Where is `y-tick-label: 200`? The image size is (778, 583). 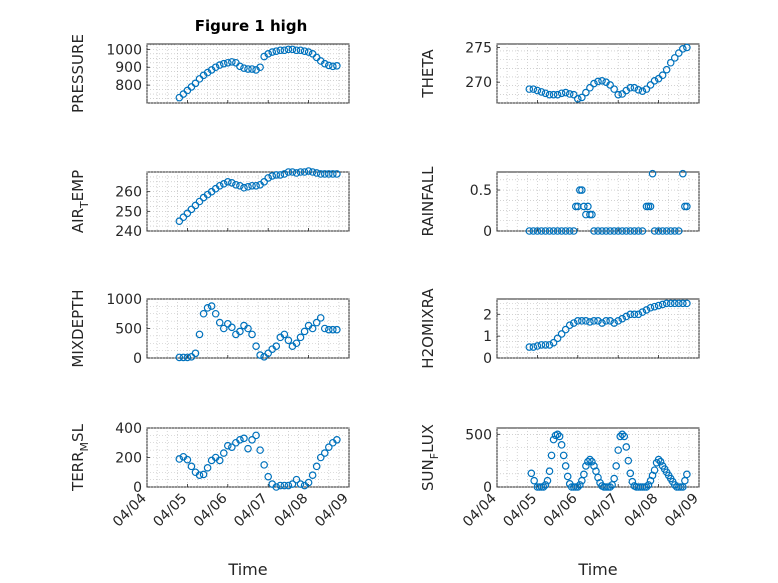
y-tick-label: 200 is located at coordinates (128, 459).